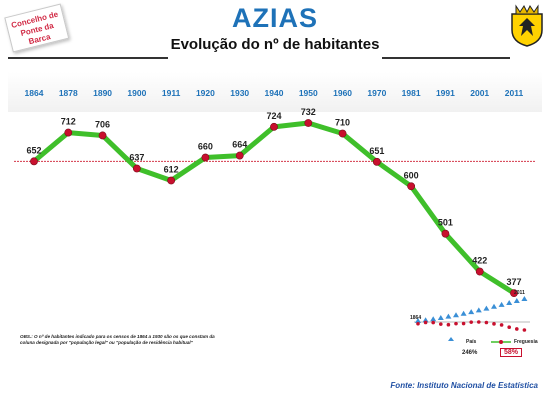  What do you see at coordinates (526, 342) in the screenshot?
I see `inset-legend-freguesia: Freguesia` at bounding box center [526, 342].